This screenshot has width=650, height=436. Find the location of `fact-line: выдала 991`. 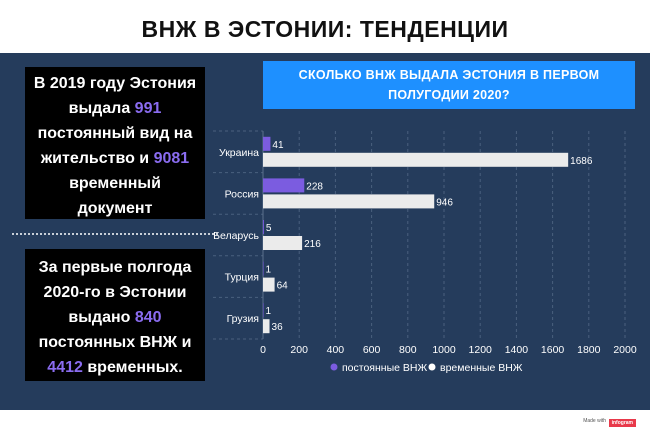

fact-line: выдала 991 is located at coordinates (115, 108).